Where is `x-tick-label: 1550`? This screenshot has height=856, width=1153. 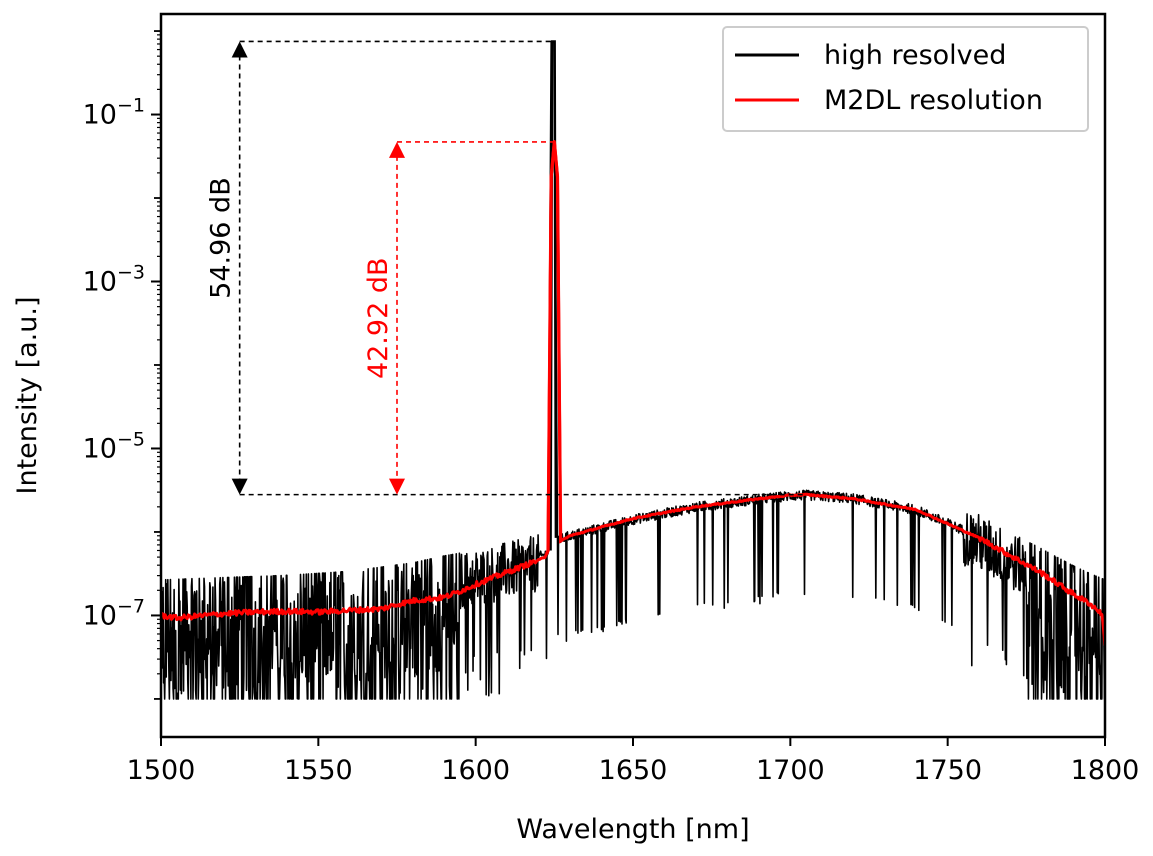 x-tick-label: 1550 is located at coordinates (318, 770).